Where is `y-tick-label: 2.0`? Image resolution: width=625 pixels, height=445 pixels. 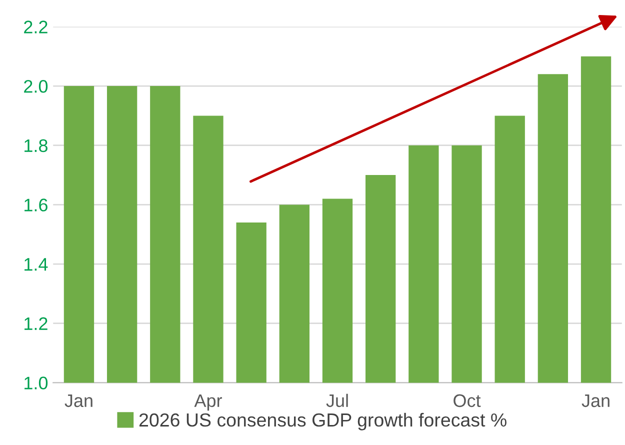
y-tick-label: 2.0 is located at coordinates (36, 86).